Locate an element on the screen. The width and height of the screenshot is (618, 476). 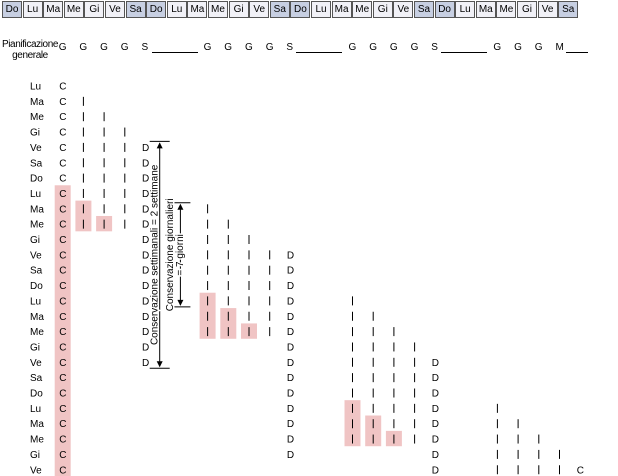
bracket-label: = 7 giorni is located at coordinates (180, 254).